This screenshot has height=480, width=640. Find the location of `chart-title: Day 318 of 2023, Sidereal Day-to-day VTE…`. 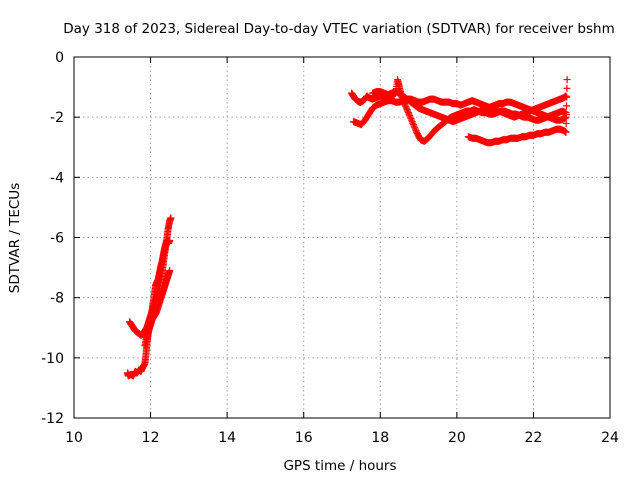

chart-title: Day 318 of 2023, Sidereal Day-to-day VTE… is located at coordinates (338, 29).